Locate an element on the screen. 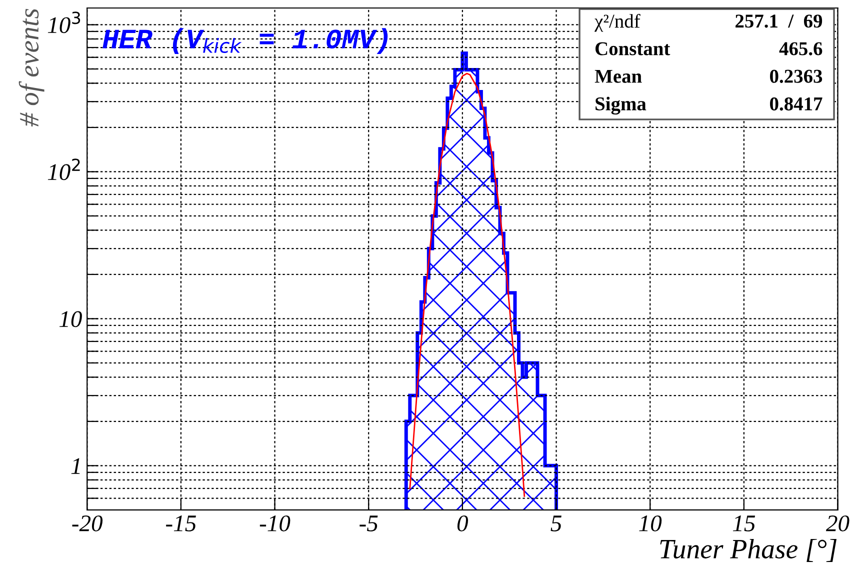 The width and height of the screenshot is (854, 571). x-tick-label: -5 is located at coordinates (369, 524).